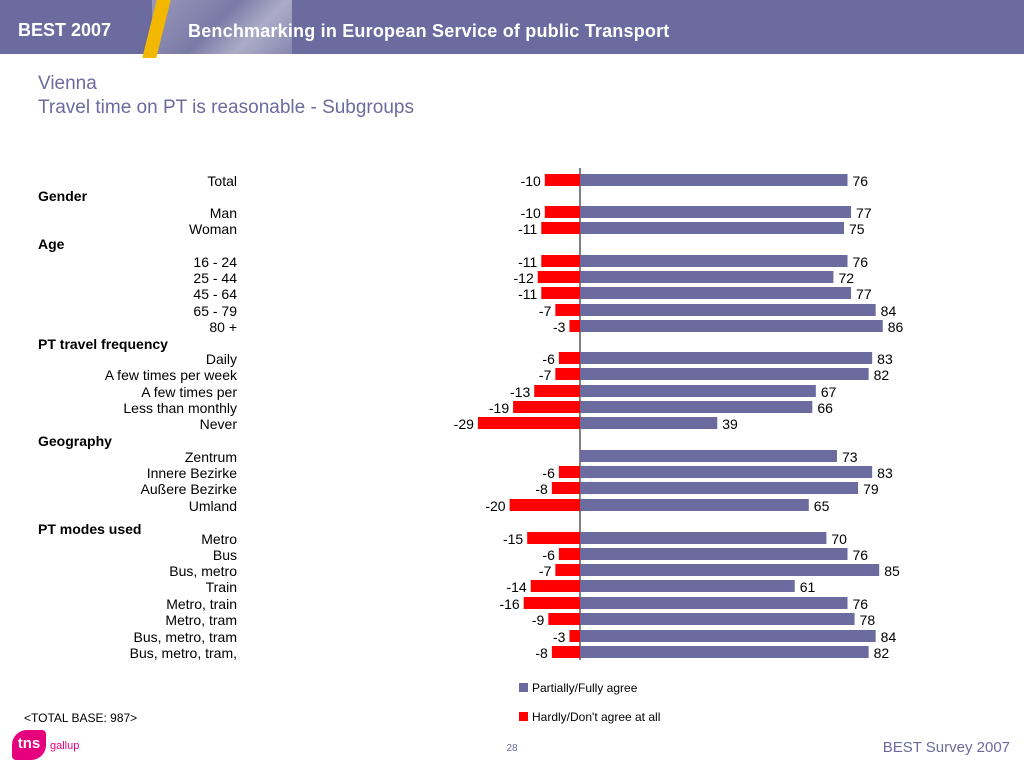  I want to click on brand-label: BEST 2007, so click(65, 30).